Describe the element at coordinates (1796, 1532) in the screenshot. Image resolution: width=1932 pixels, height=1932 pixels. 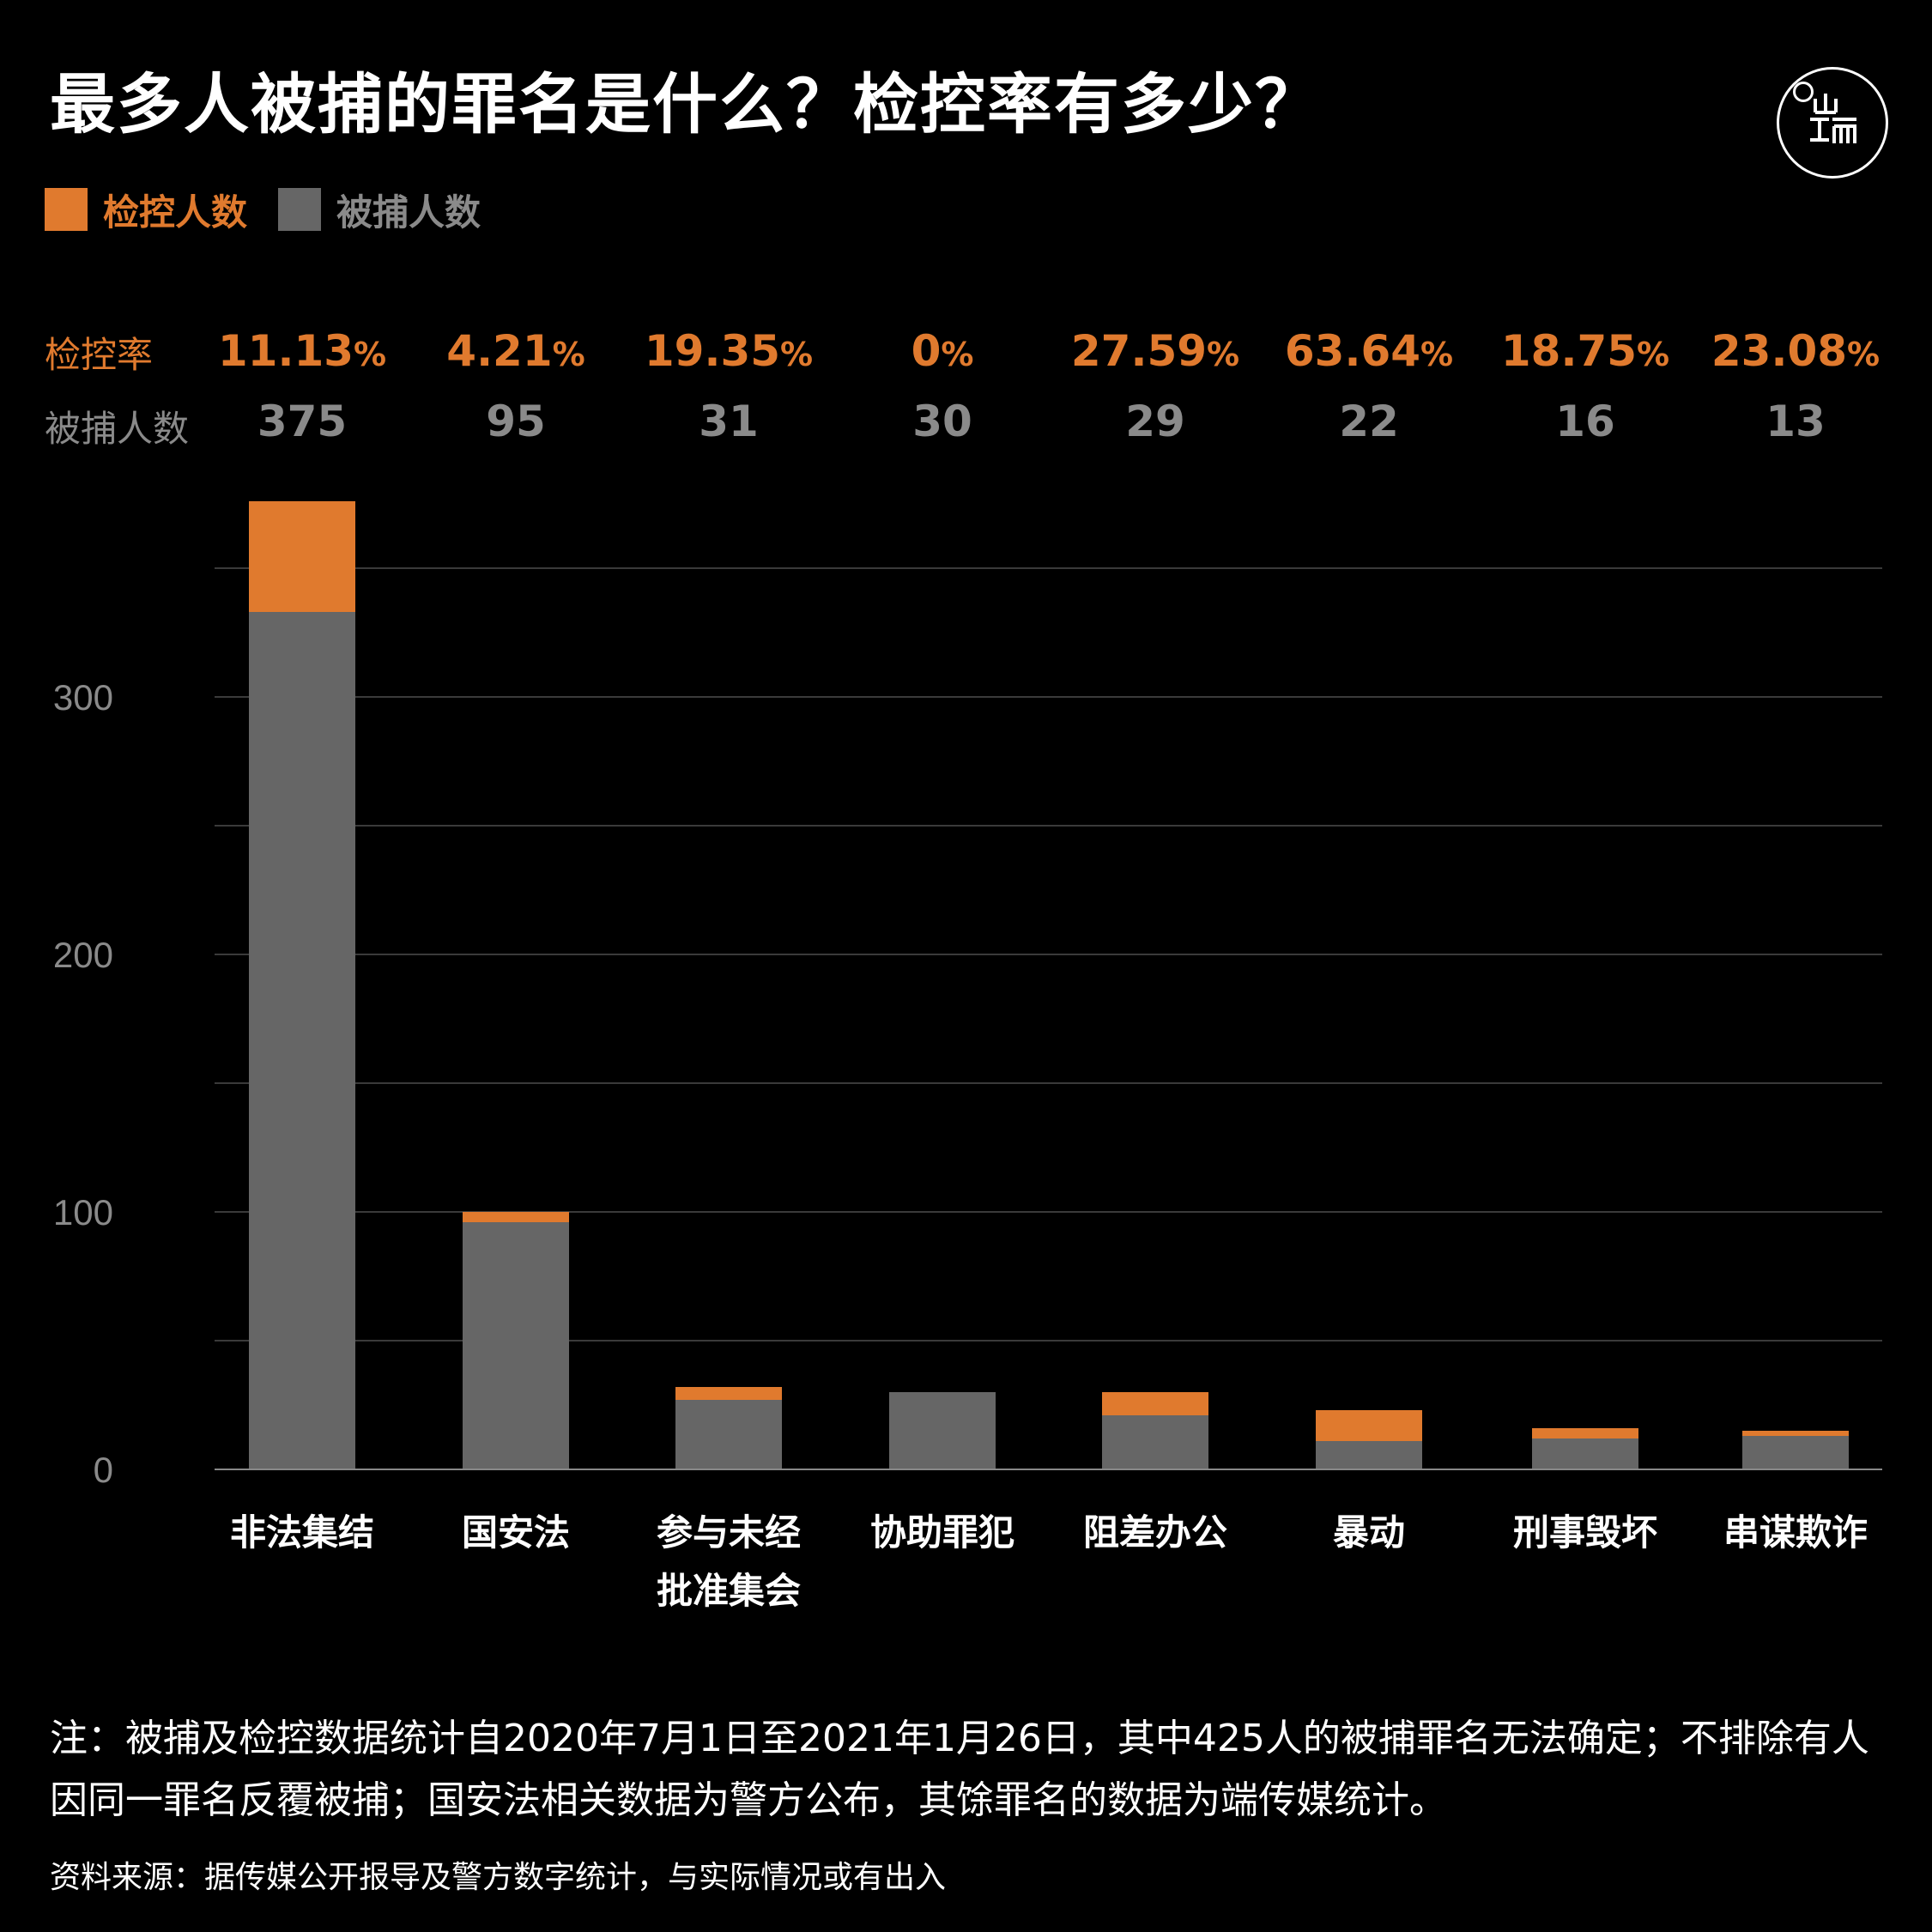
I see `x-category-label: 串谋欺诈` at that location.